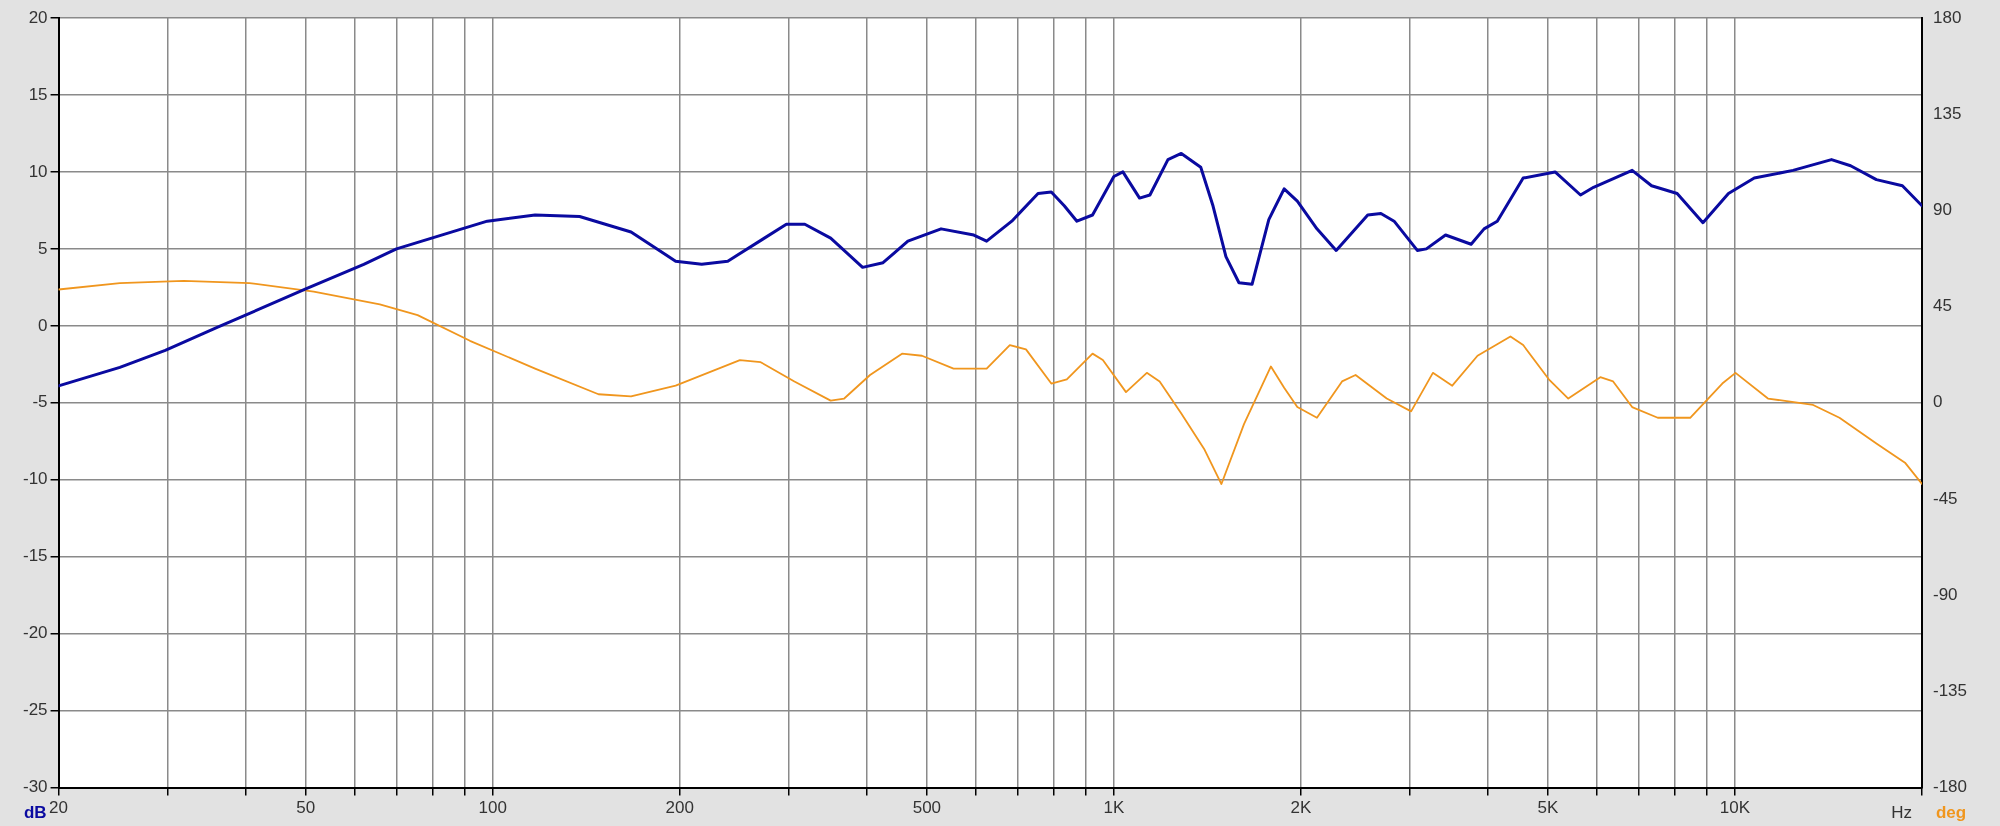  I want to click on y-tick-label: 15, so click(38, 94).